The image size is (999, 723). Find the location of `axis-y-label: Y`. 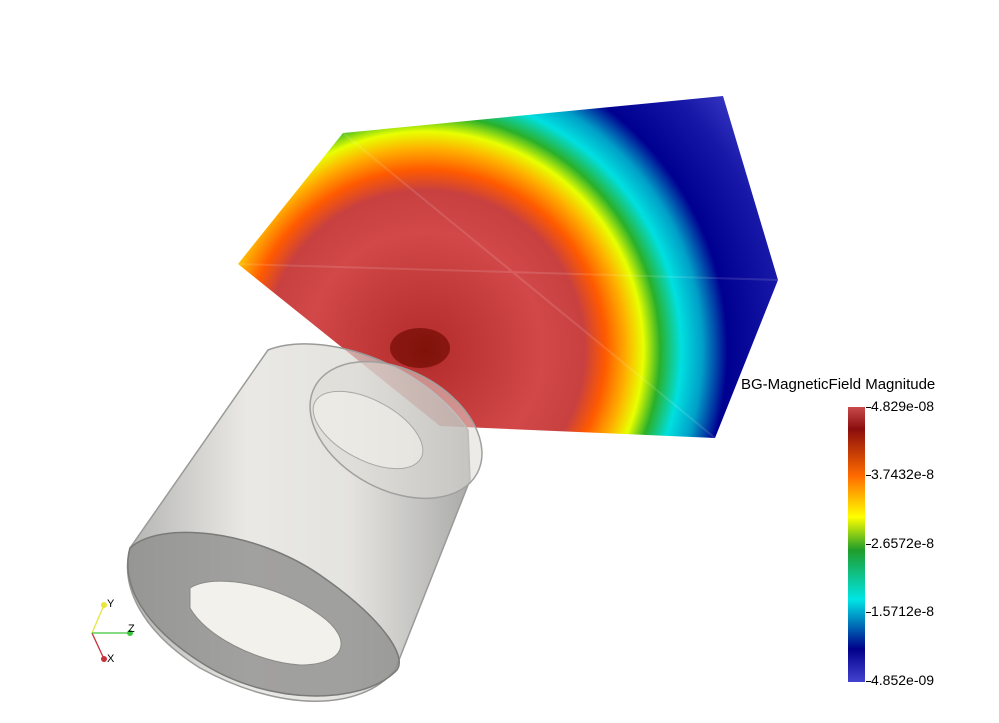

axis-y-label: Y is located at coordinates (111, 604).